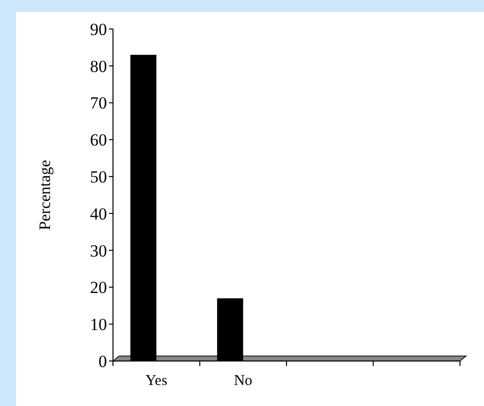  I want to click on y-tick-label: 0, so click(102, 361).